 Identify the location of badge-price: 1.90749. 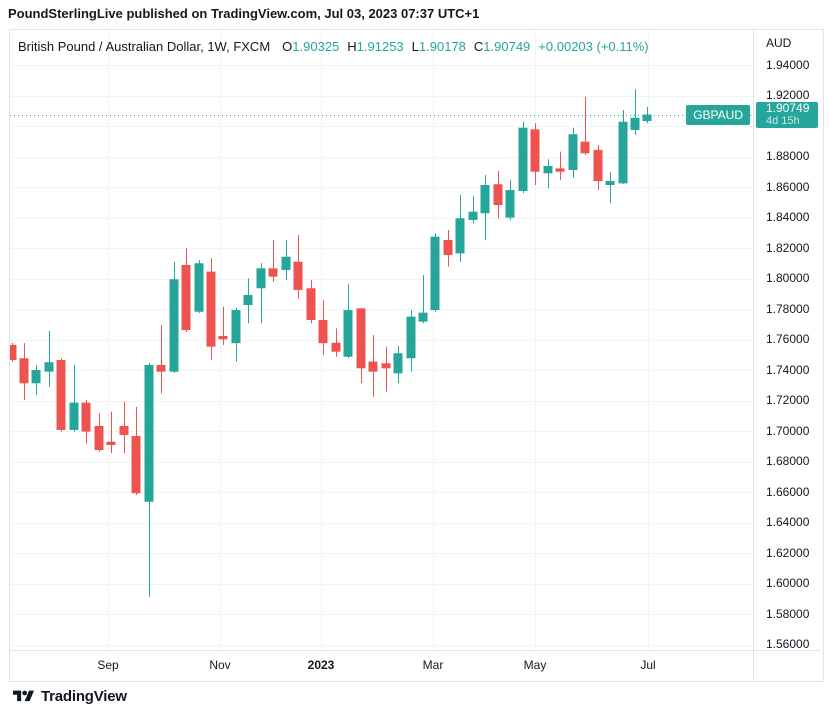
(788, 107).